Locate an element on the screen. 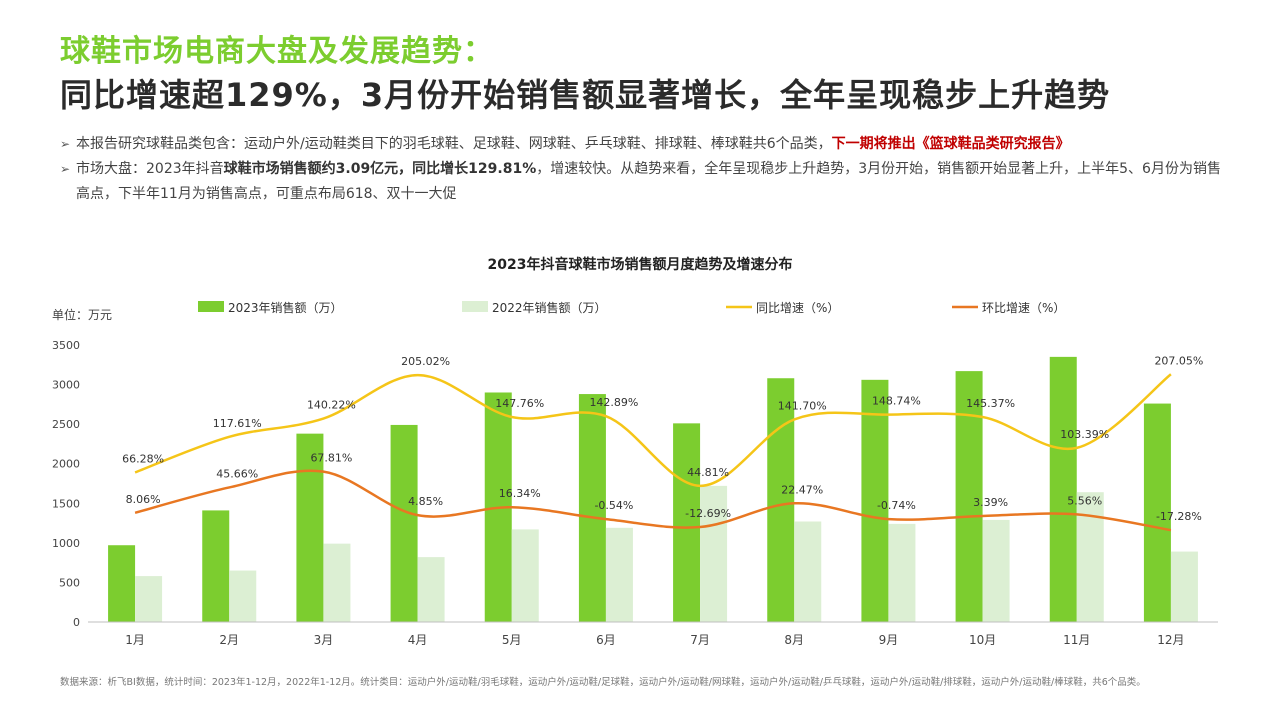  x-tick-label: 12月 is located at coordinates (1170, 640).